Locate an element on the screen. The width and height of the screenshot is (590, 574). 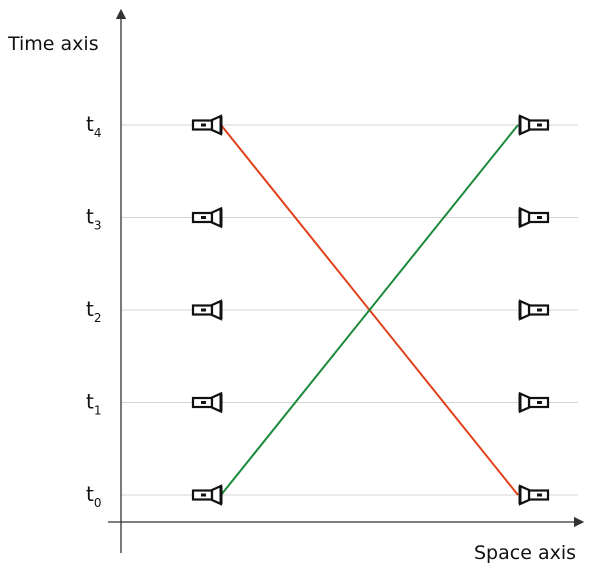
time-axis-label: Time axis is located at coordinates (53, 44).